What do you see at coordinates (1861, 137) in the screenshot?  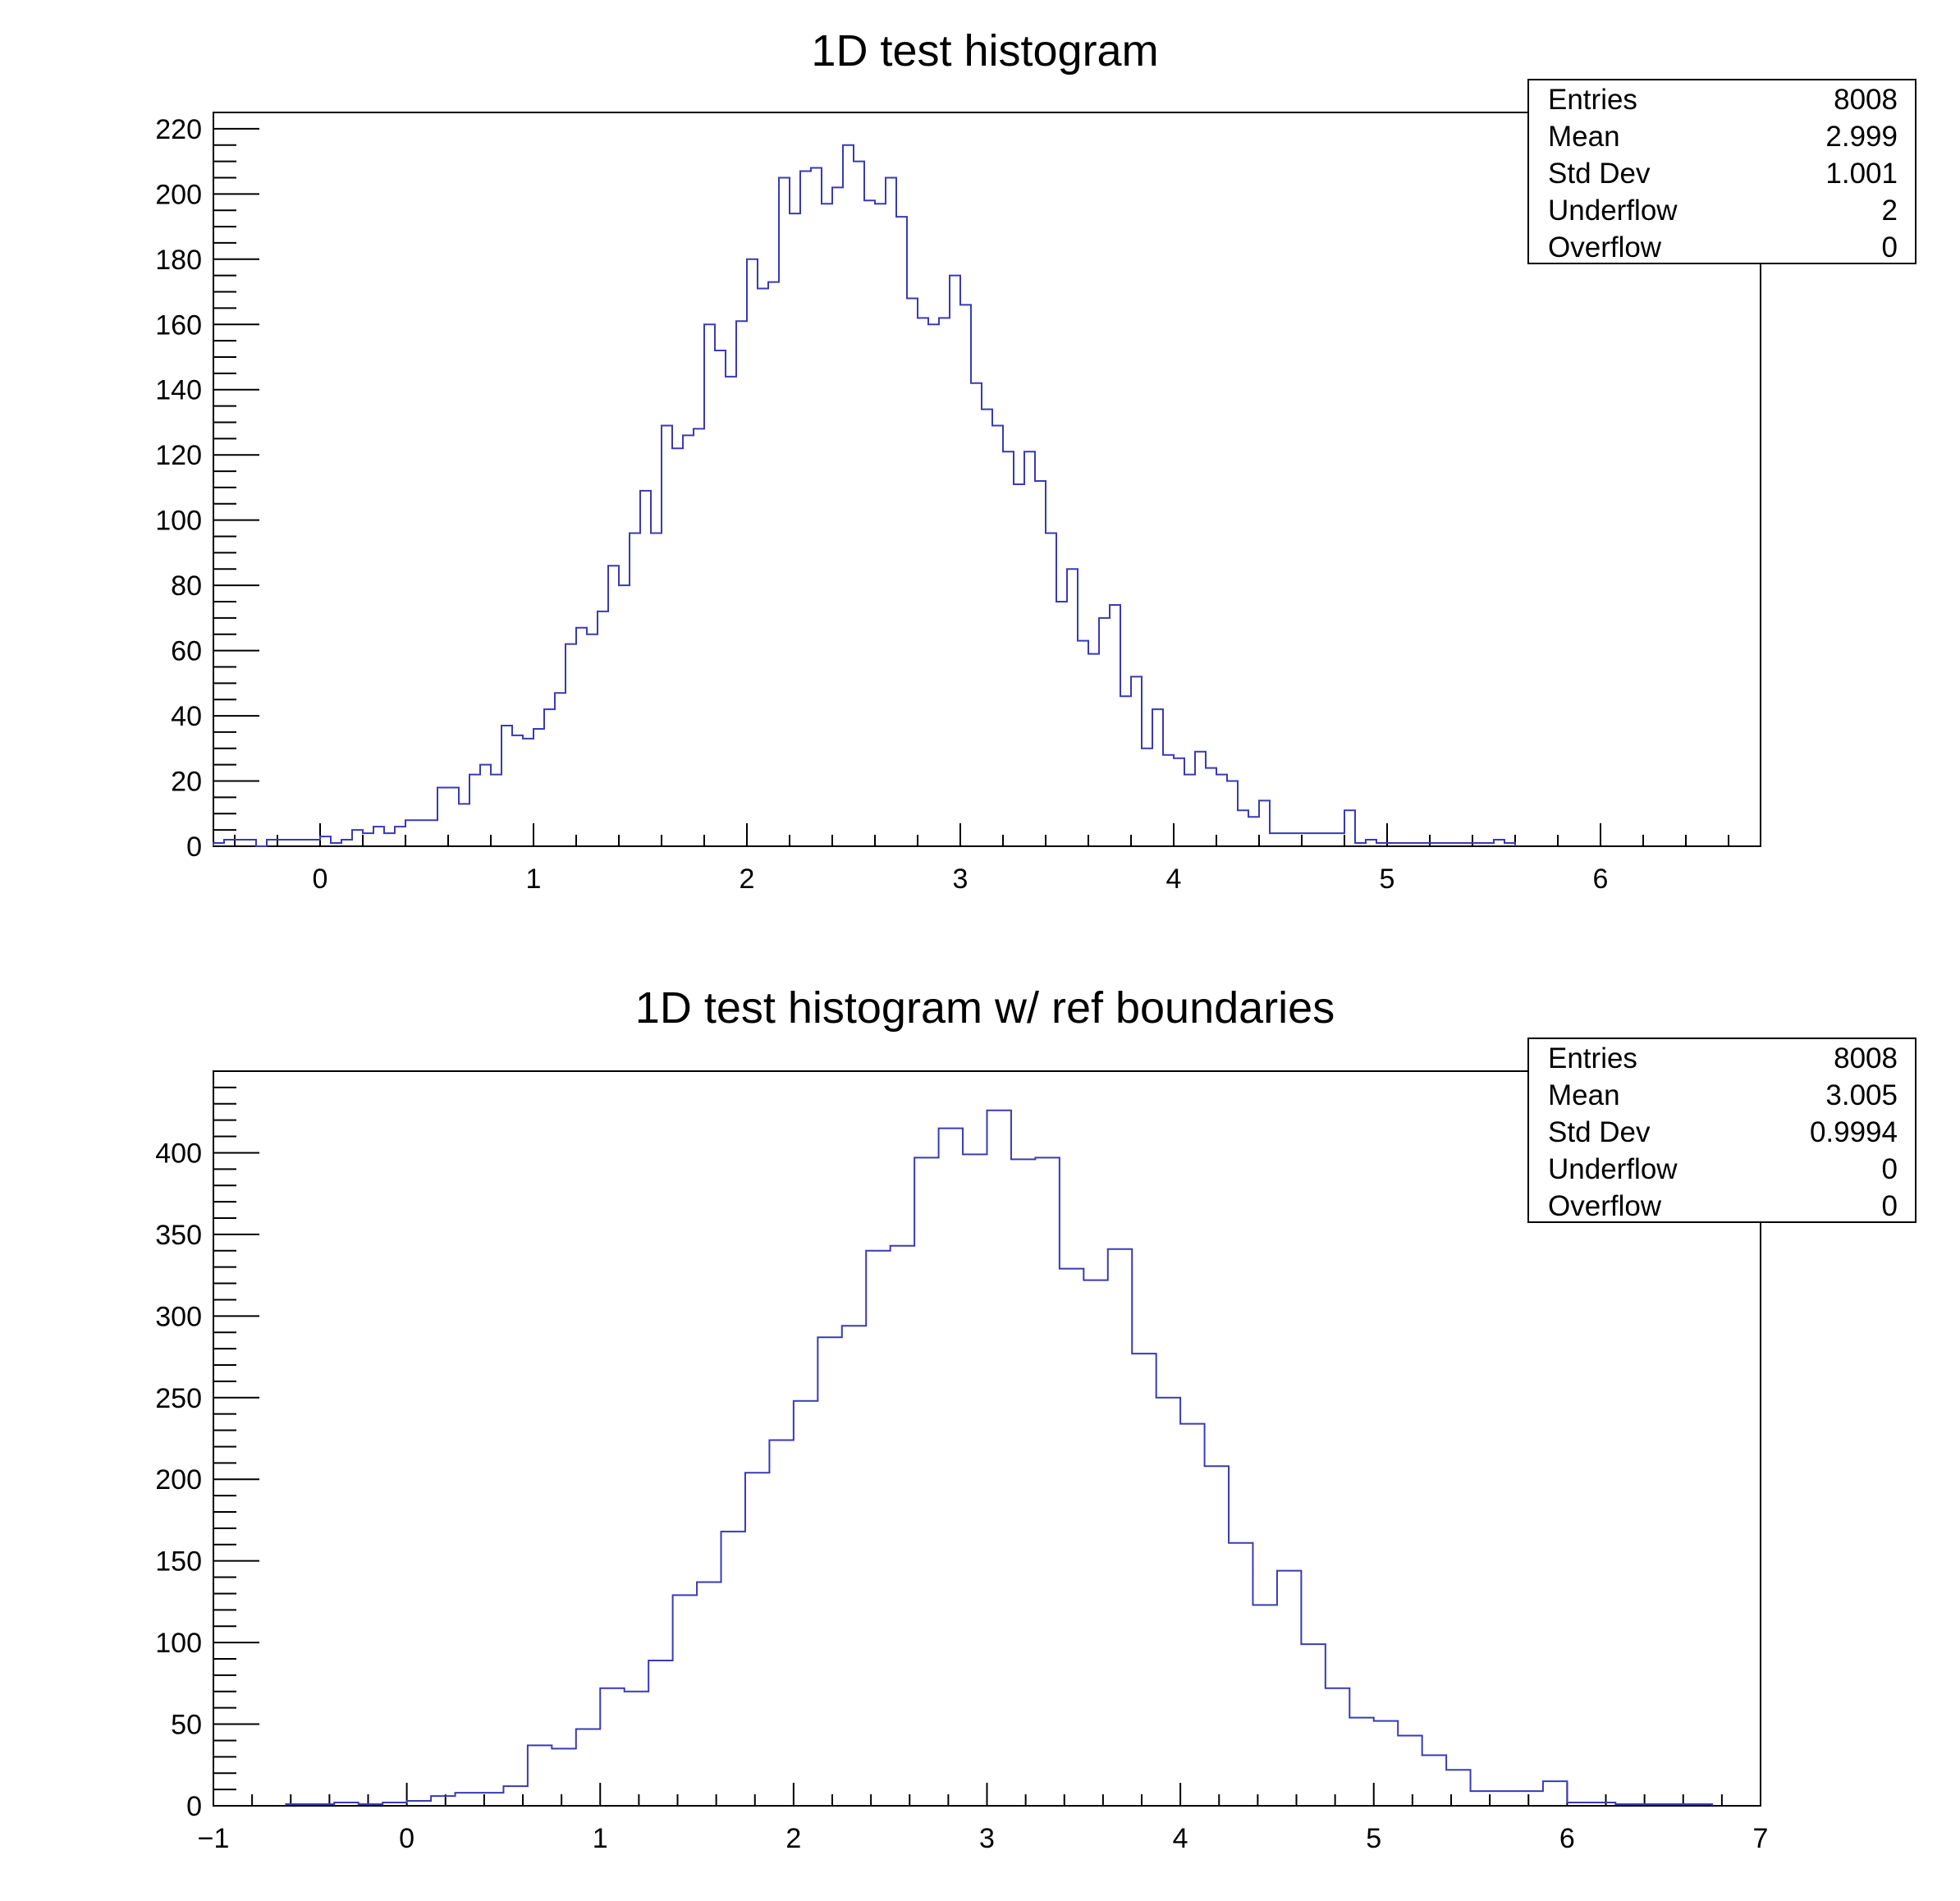 I see `stats-value-mean: 2.999` at bounding box center [1861, 137].